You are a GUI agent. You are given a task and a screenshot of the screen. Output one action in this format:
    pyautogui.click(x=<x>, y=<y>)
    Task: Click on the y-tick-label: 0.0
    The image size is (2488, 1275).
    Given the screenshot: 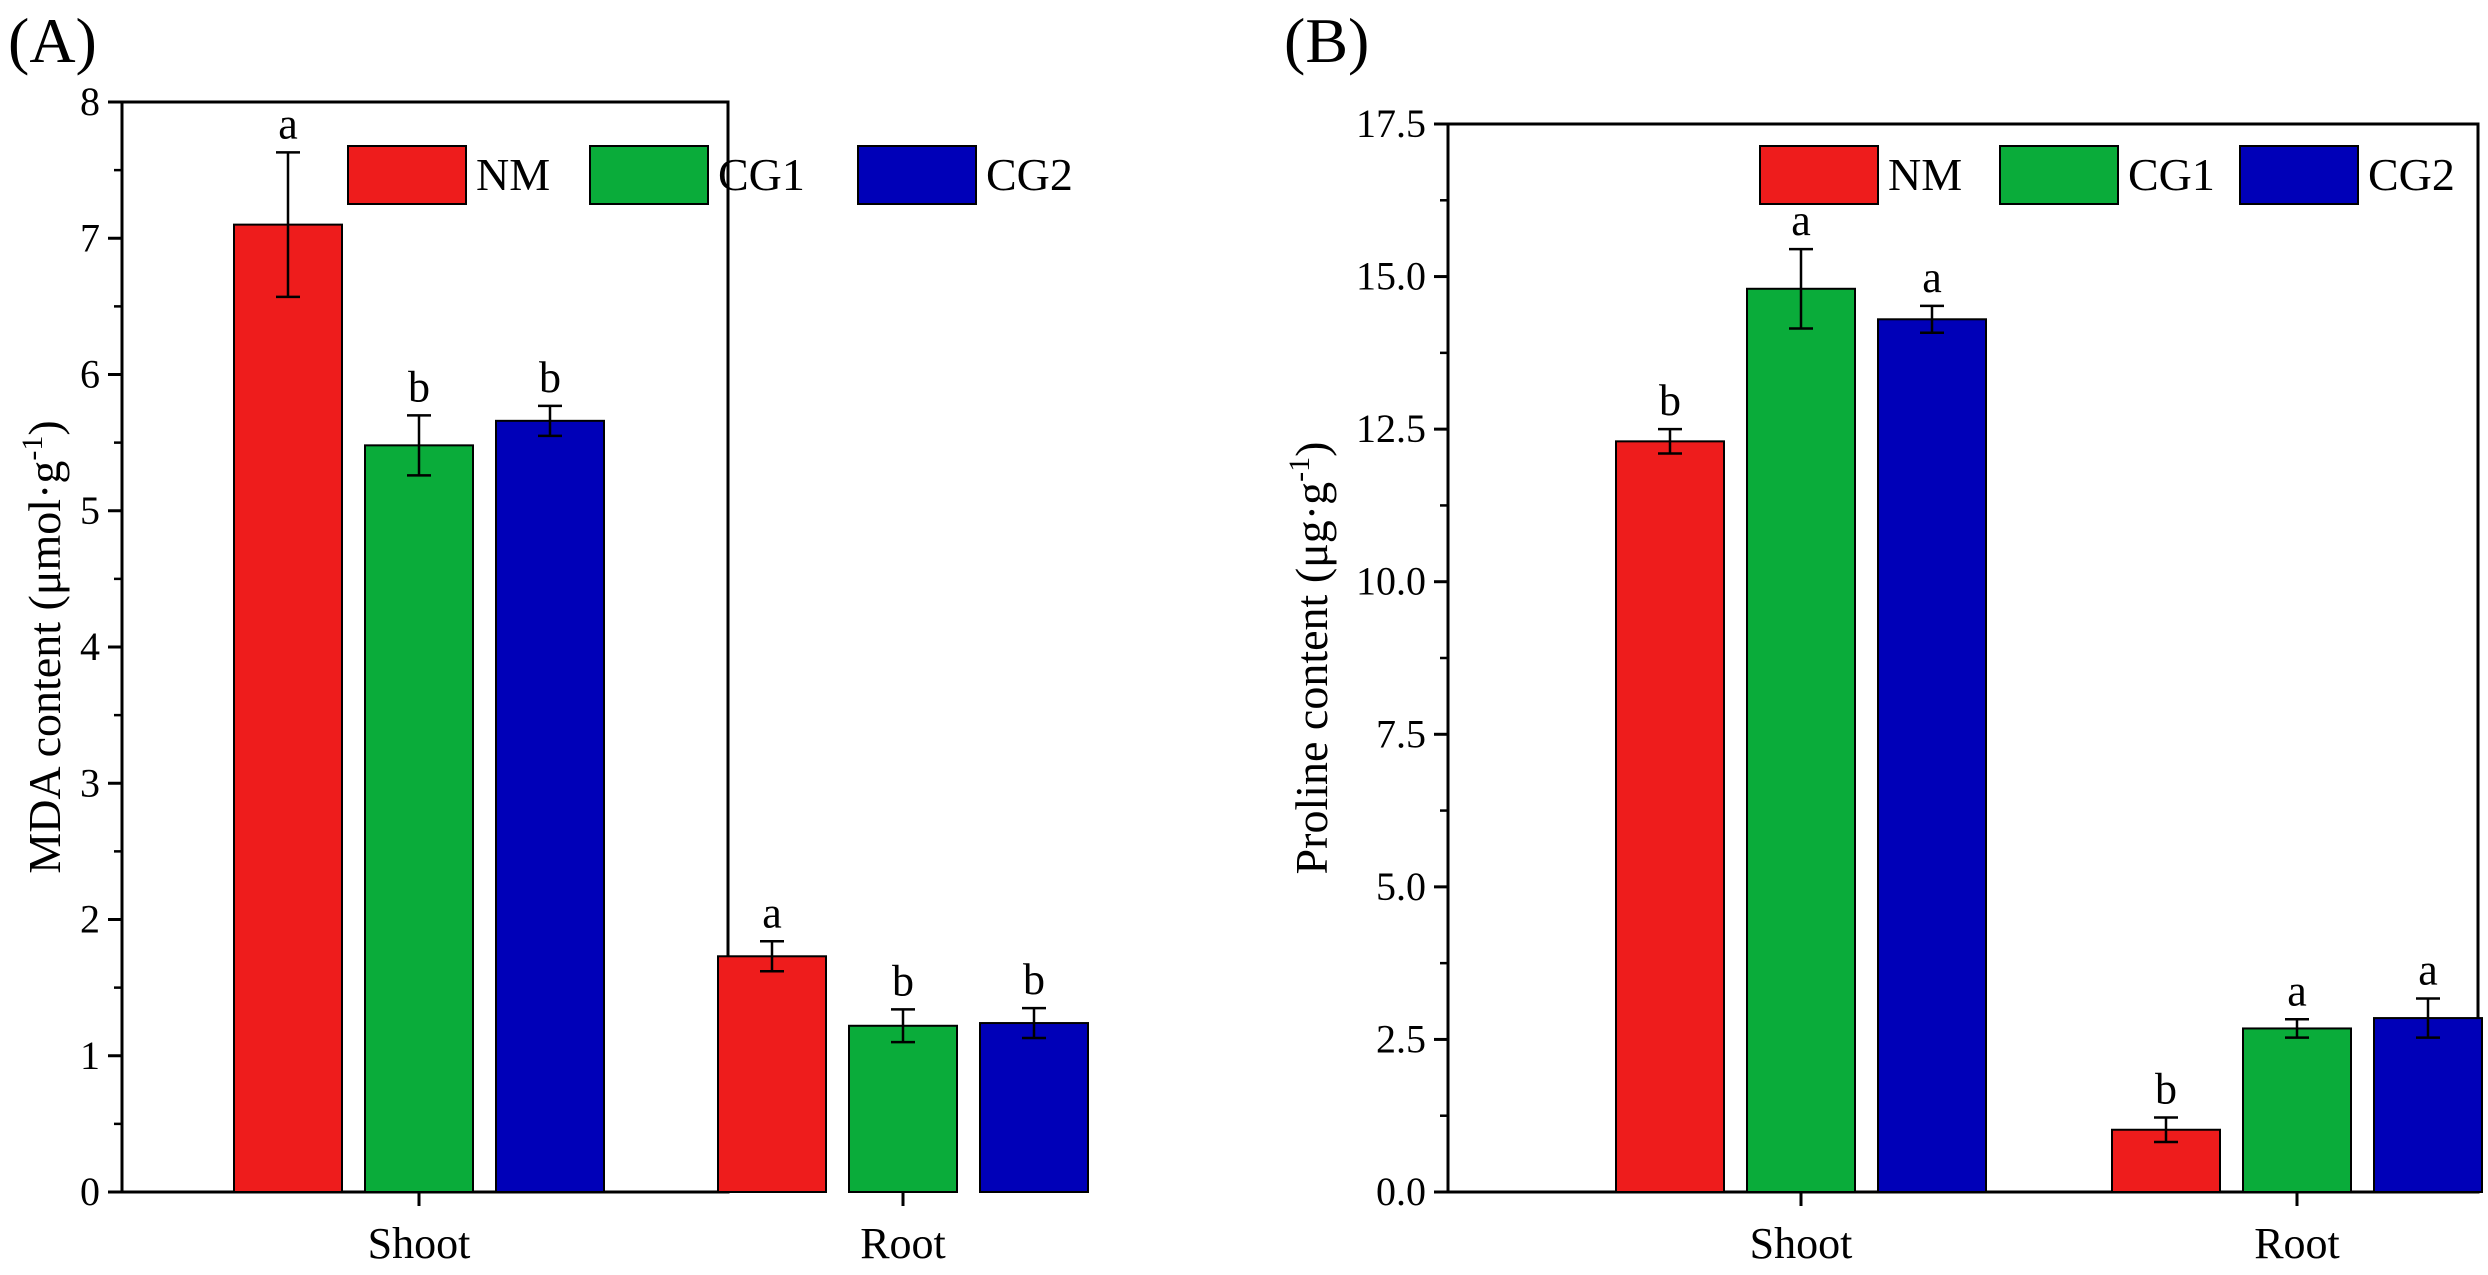 What is the action you would take?
    pyautogui.click(x=1401, y=1191)
    